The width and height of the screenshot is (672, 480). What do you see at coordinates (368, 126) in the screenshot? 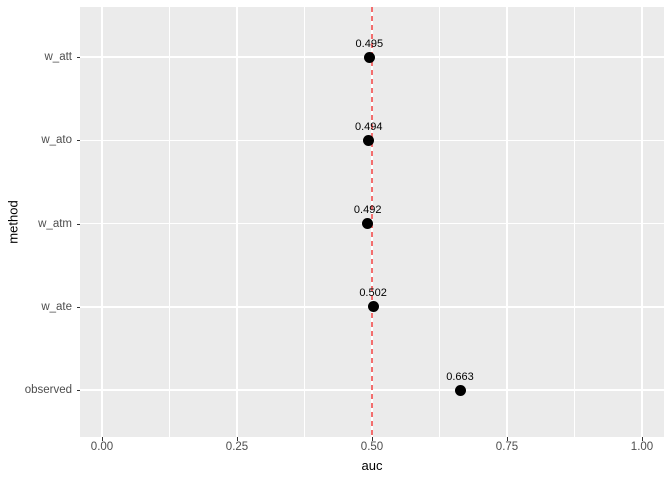
I see `data-point-label: 0.494` at bounding box center [368, 126].